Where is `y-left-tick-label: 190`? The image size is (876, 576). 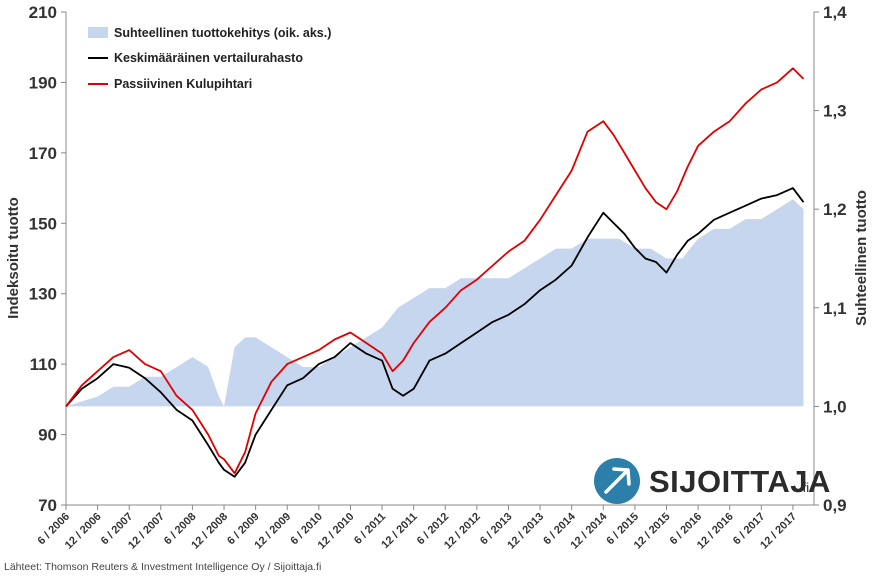
y-left-tick-label: 190 is located at coordinates (43, 82).